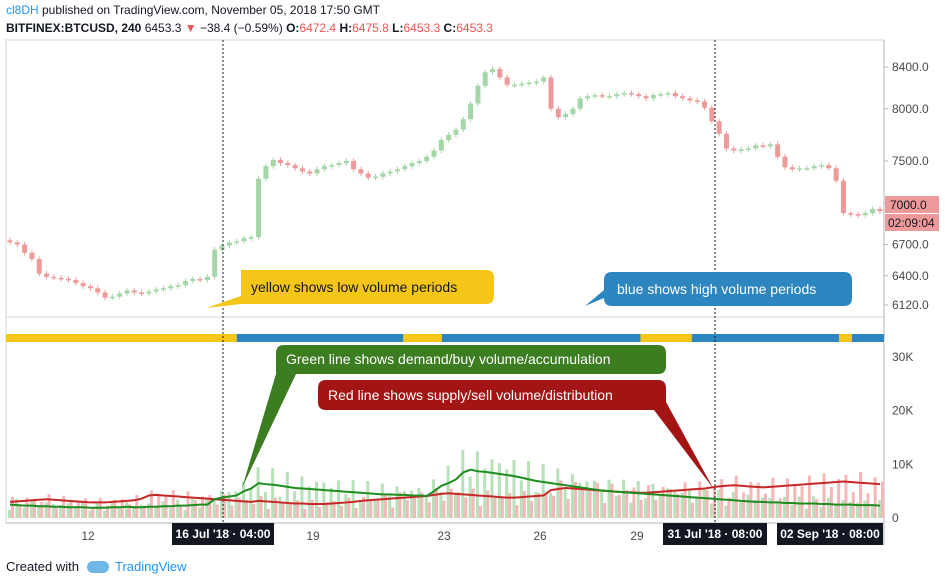 This screenshot has height=585, width=945. I want to click on sell-volume-line, so click(445, 493).